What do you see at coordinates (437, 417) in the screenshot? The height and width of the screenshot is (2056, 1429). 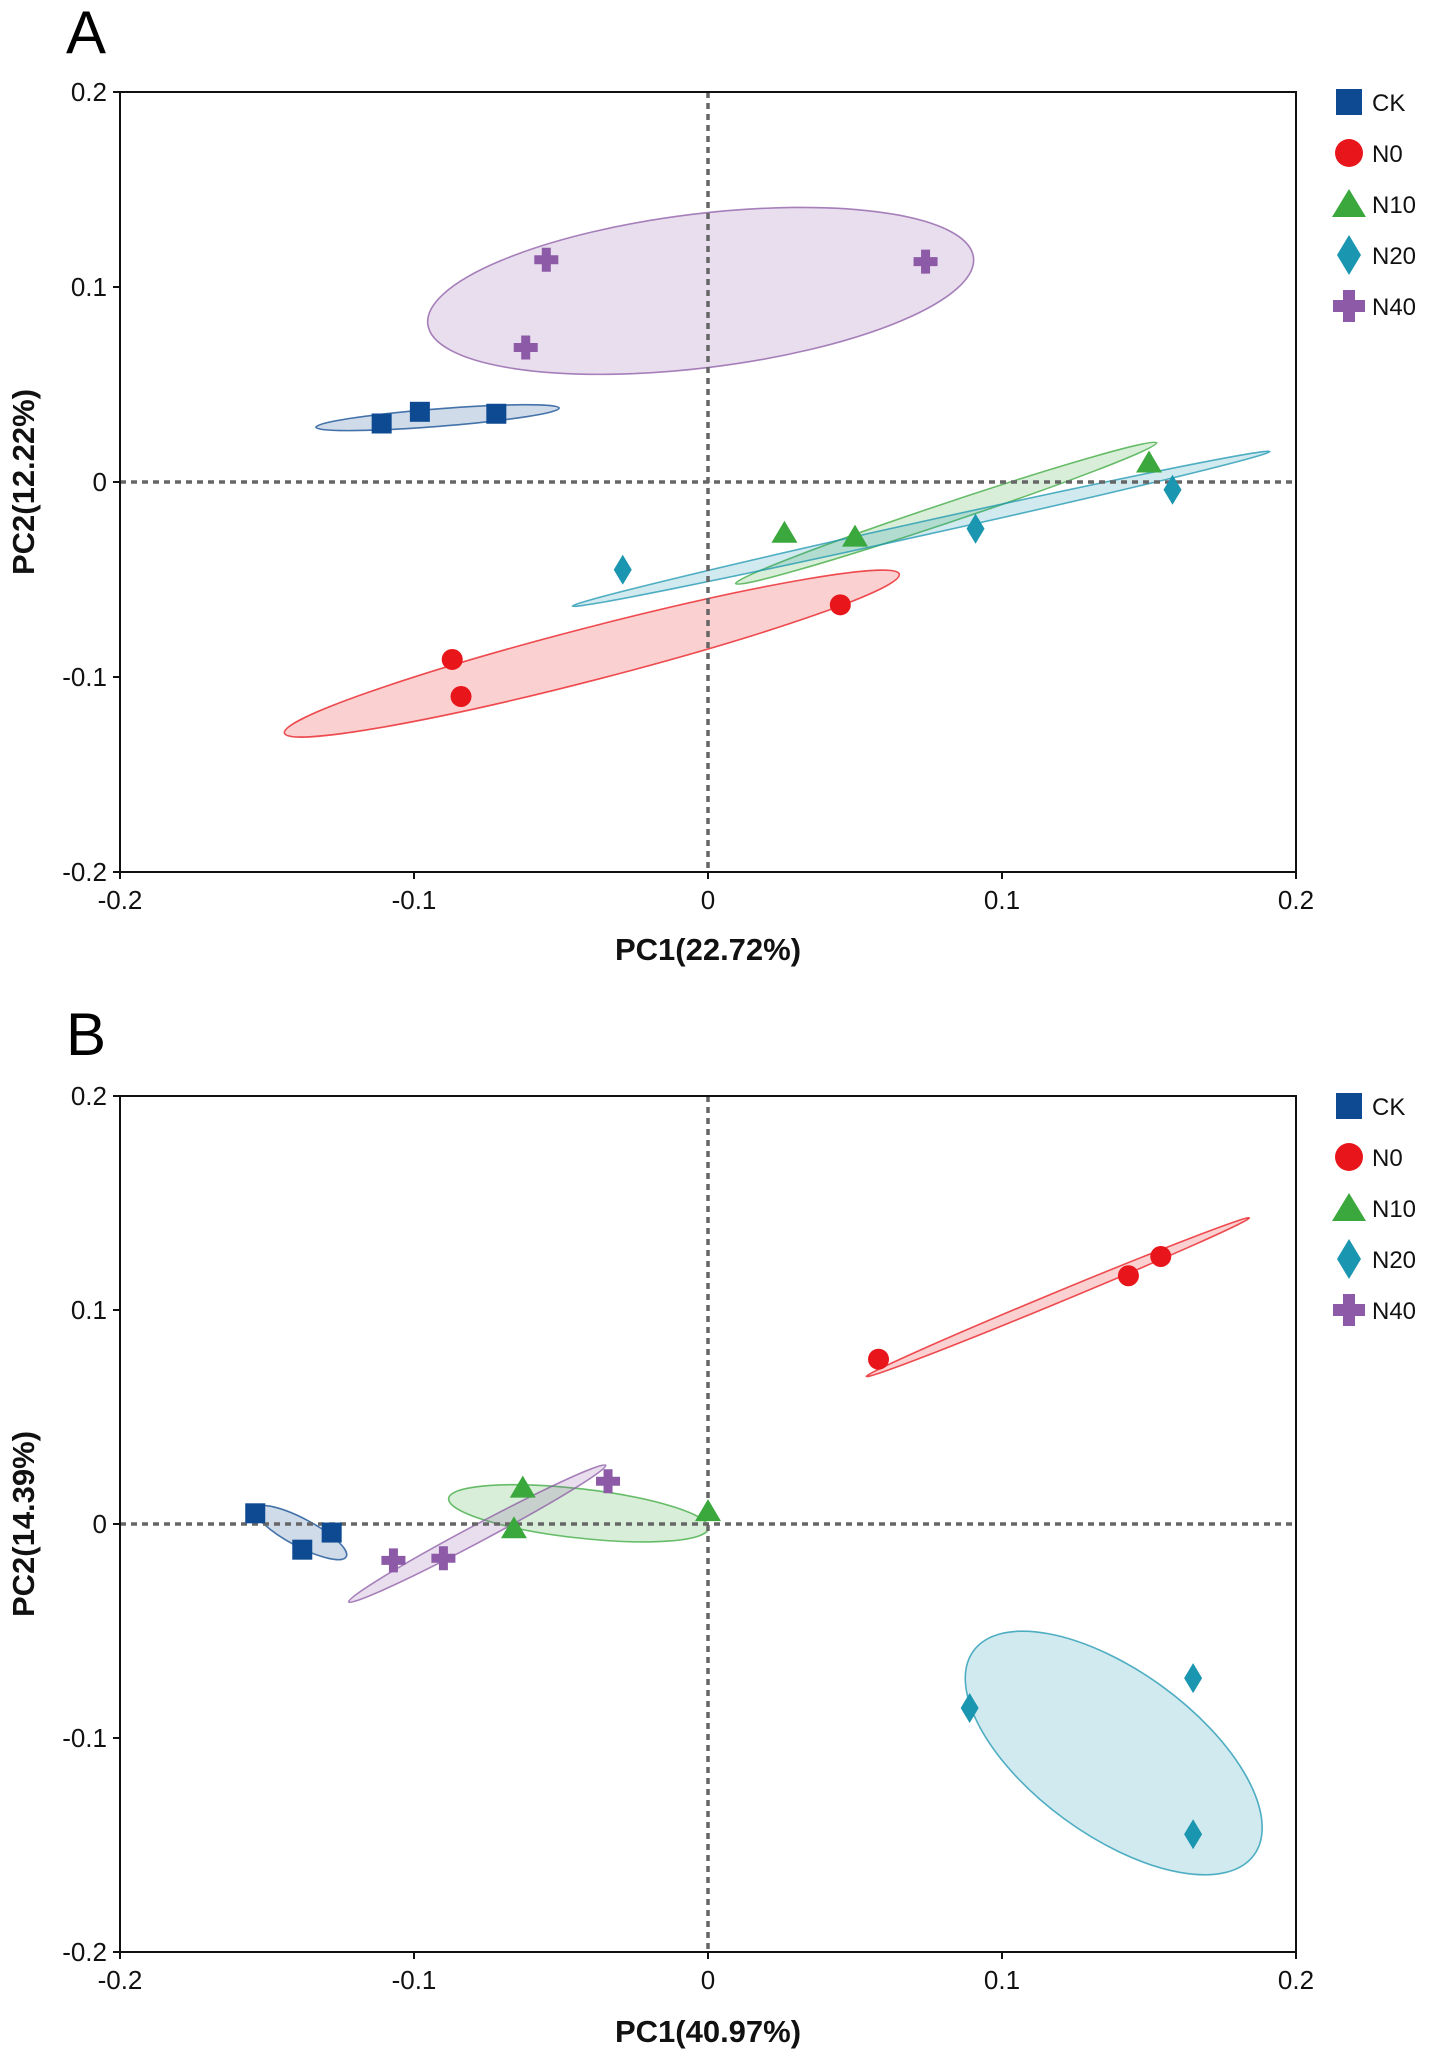 I see `confidence-ellipse-ck` at bounding box center [437, 417].